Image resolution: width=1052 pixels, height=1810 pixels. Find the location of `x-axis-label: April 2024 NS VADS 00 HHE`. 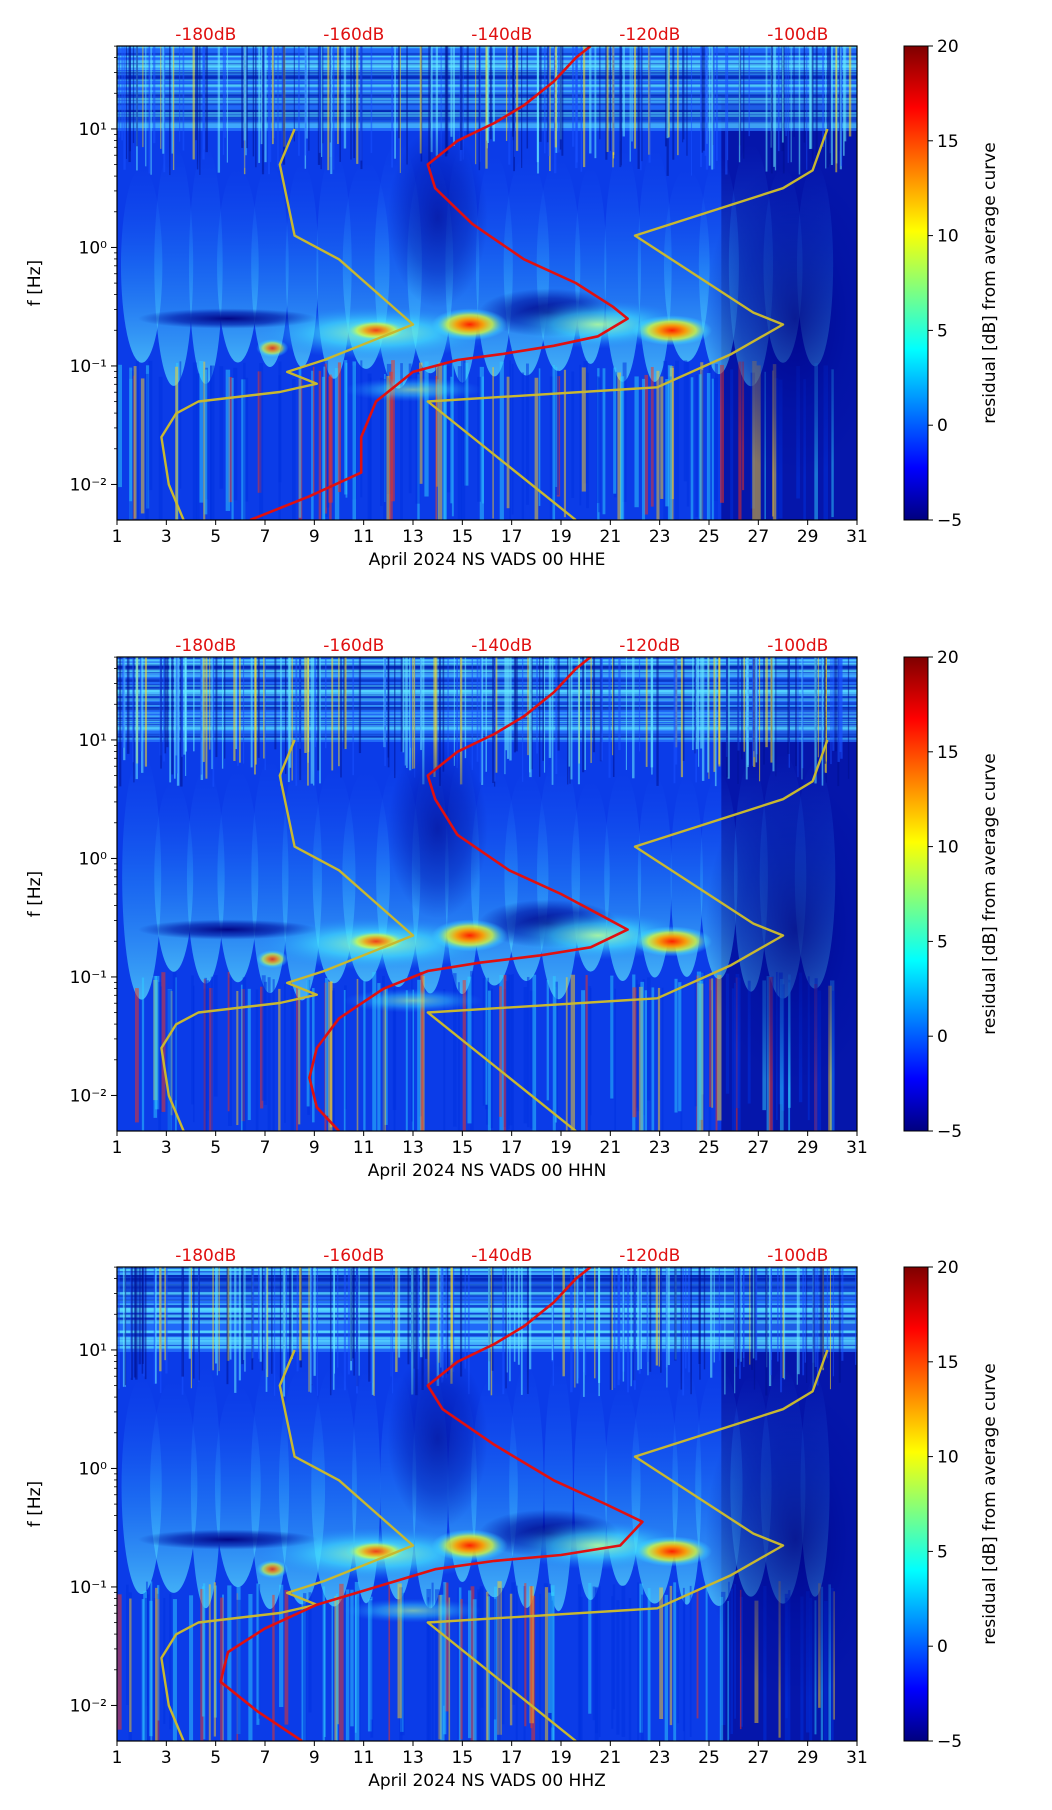

x-axis-label: April 2024 NS VADS 00 HHE is located at coordinates (487, 560).